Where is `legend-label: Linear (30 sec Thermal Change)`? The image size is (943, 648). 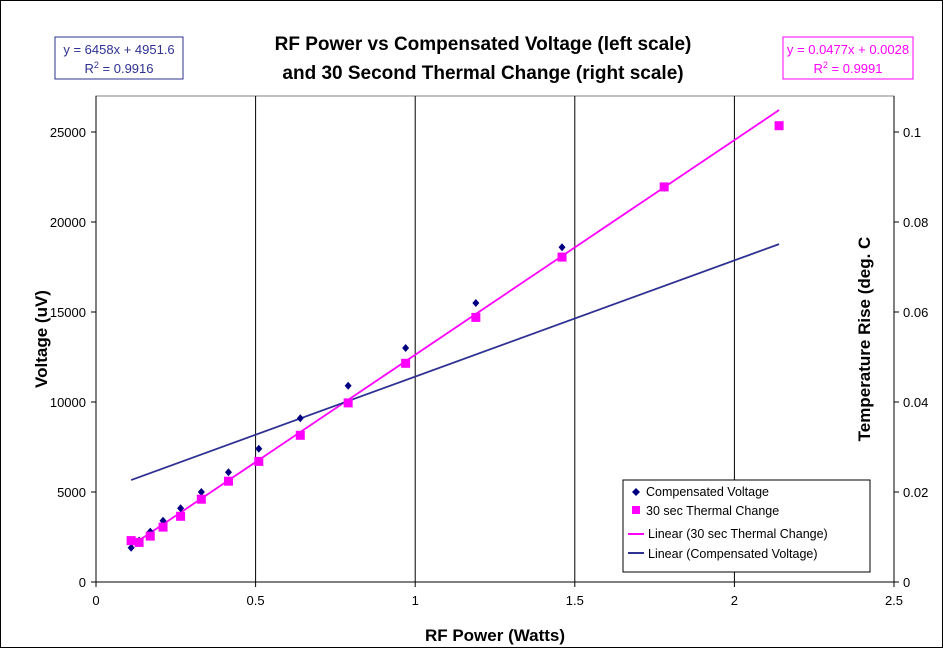 legend-label: Linear (30 sec Thermal Change) is located at coordinates (738, 534).